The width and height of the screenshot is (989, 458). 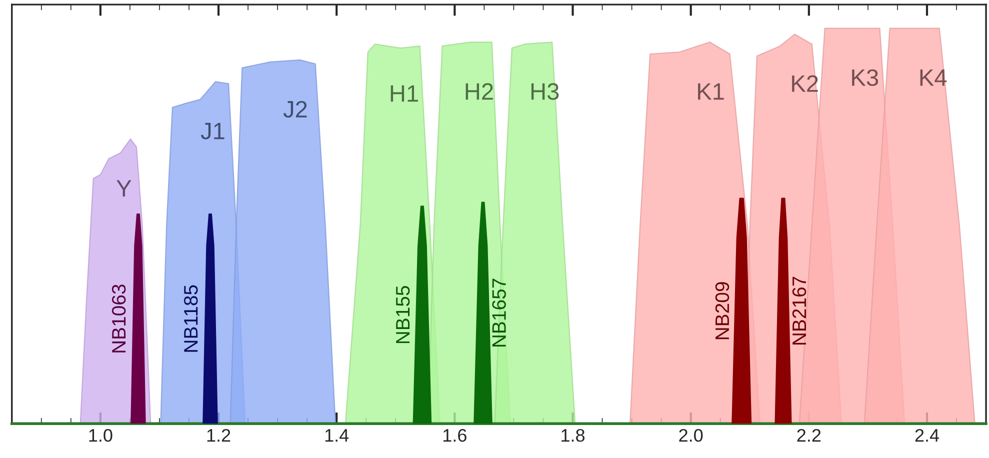 I want to click on x-tick-label: 1.8, so click(x=573, y=435).